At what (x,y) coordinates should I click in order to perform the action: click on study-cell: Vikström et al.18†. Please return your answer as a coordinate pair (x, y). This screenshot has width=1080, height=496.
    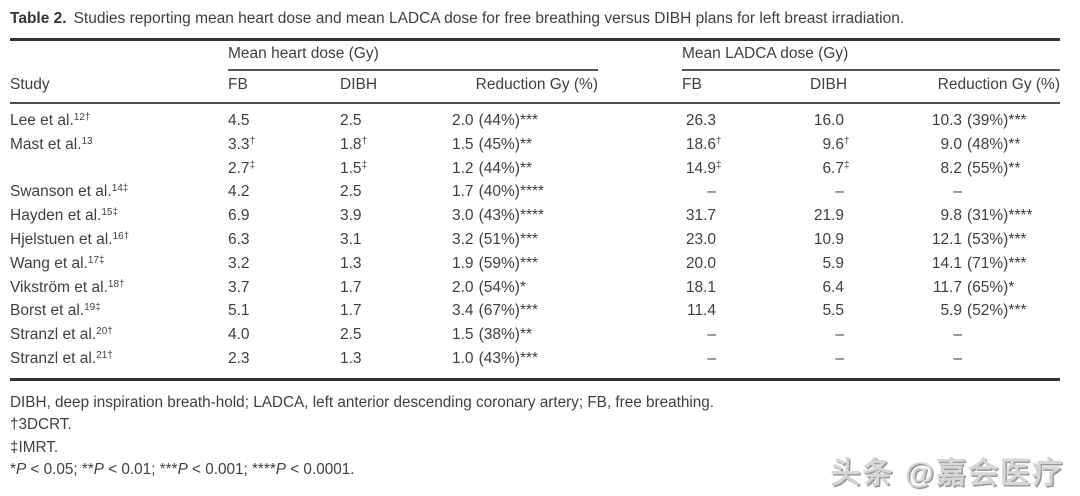
    Looking at the image, I should click on (119, 288).